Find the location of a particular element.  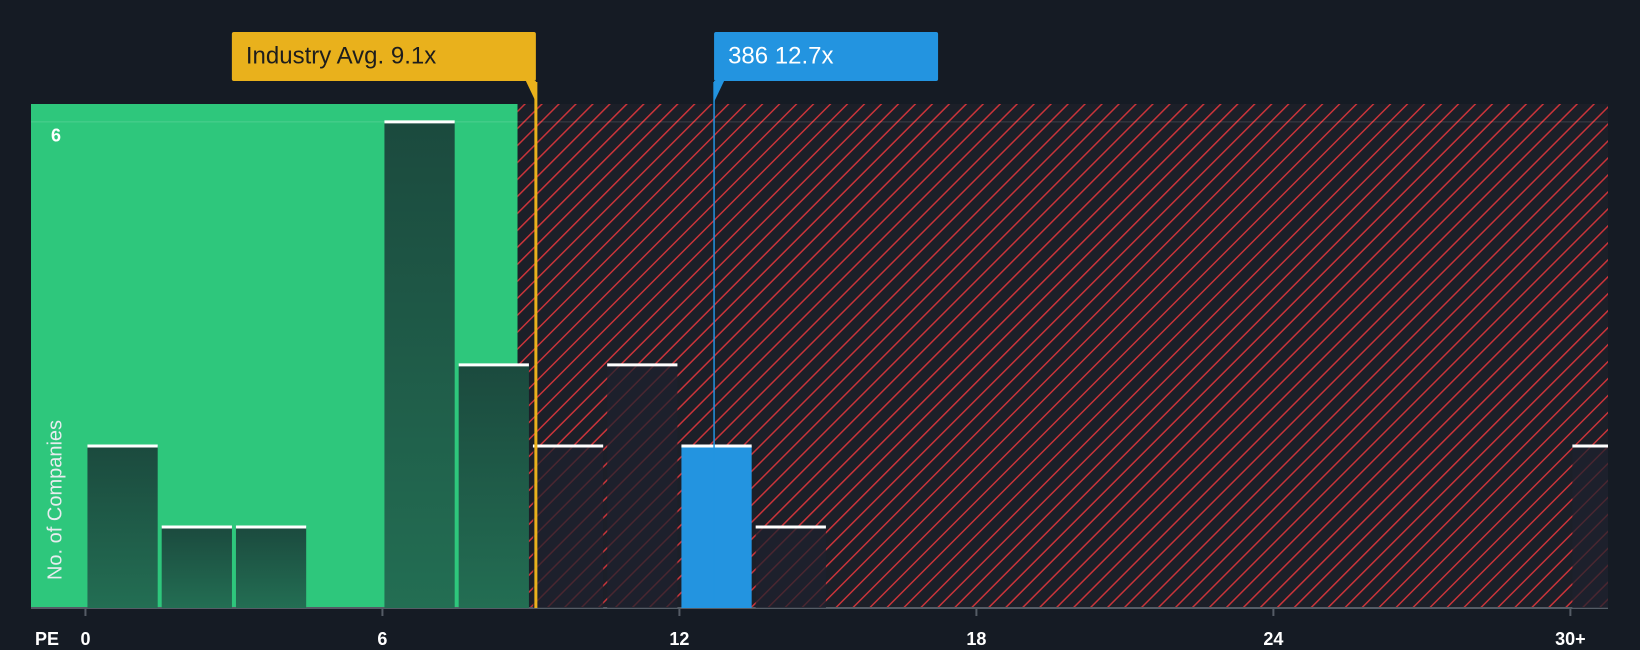

x-tick-label: 24 is located at coordinates (1273, 639).